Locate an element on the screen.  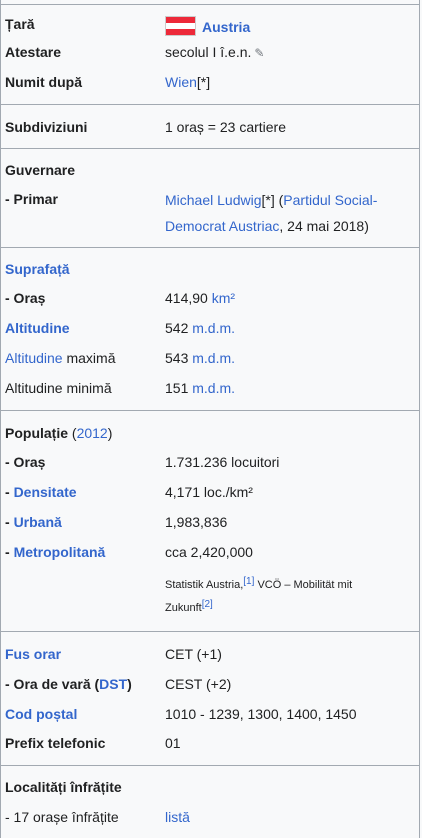
link-party-part2: Democrat Austriac is located at coordinates (222, 226).